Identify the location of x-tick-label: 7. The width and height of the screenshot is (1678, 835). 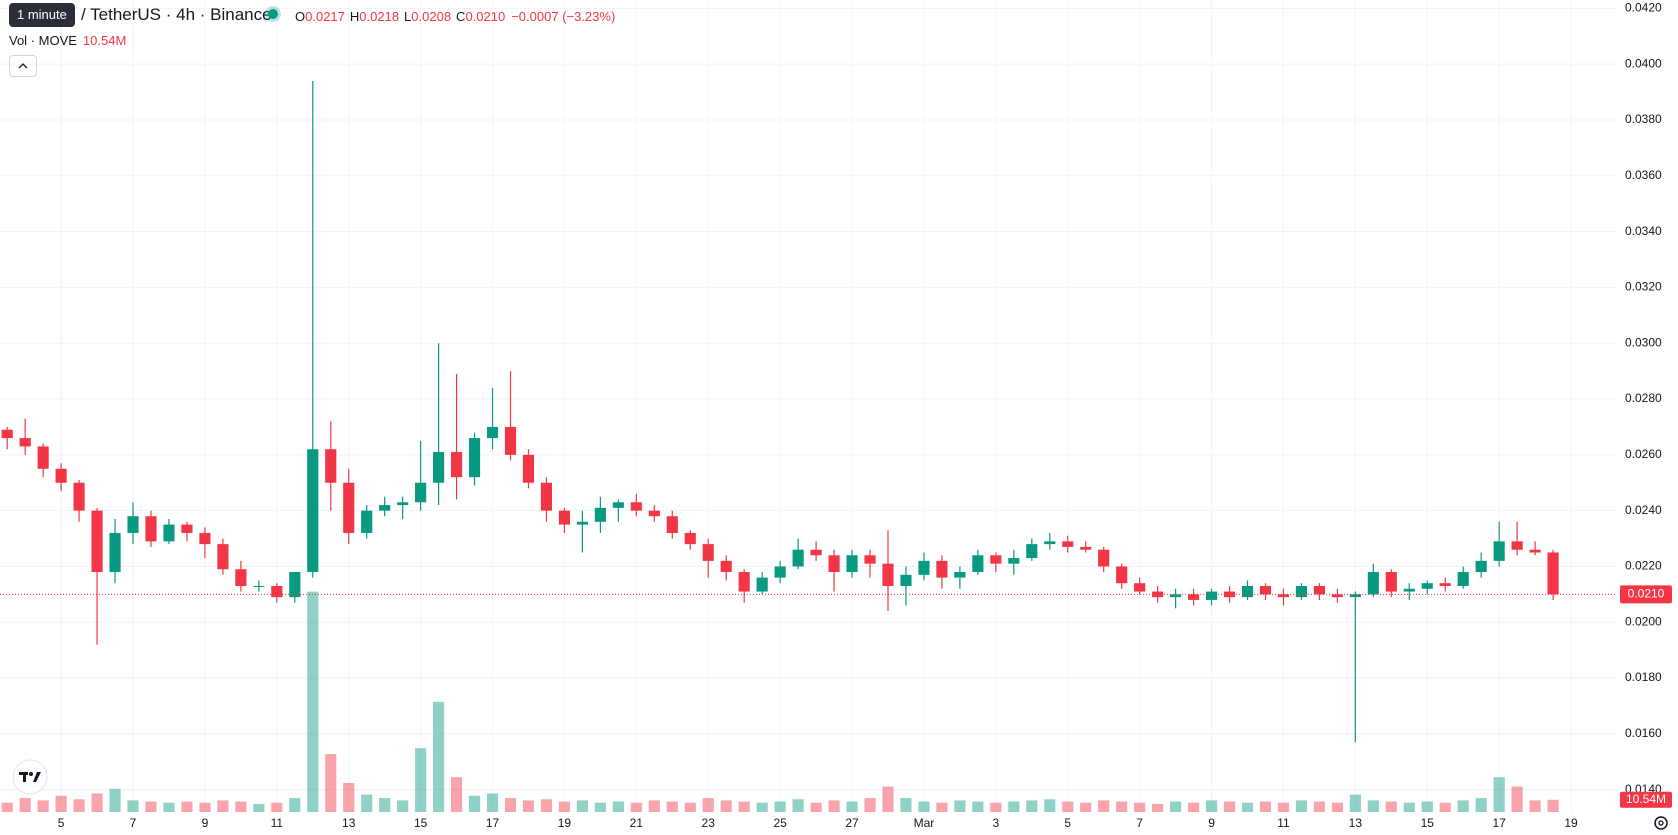
(133, 823).